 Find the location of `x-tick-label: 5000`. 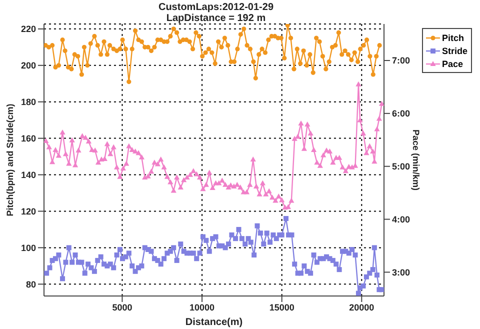

x-tick-label: 5000 is located at coordinates (122, 307).